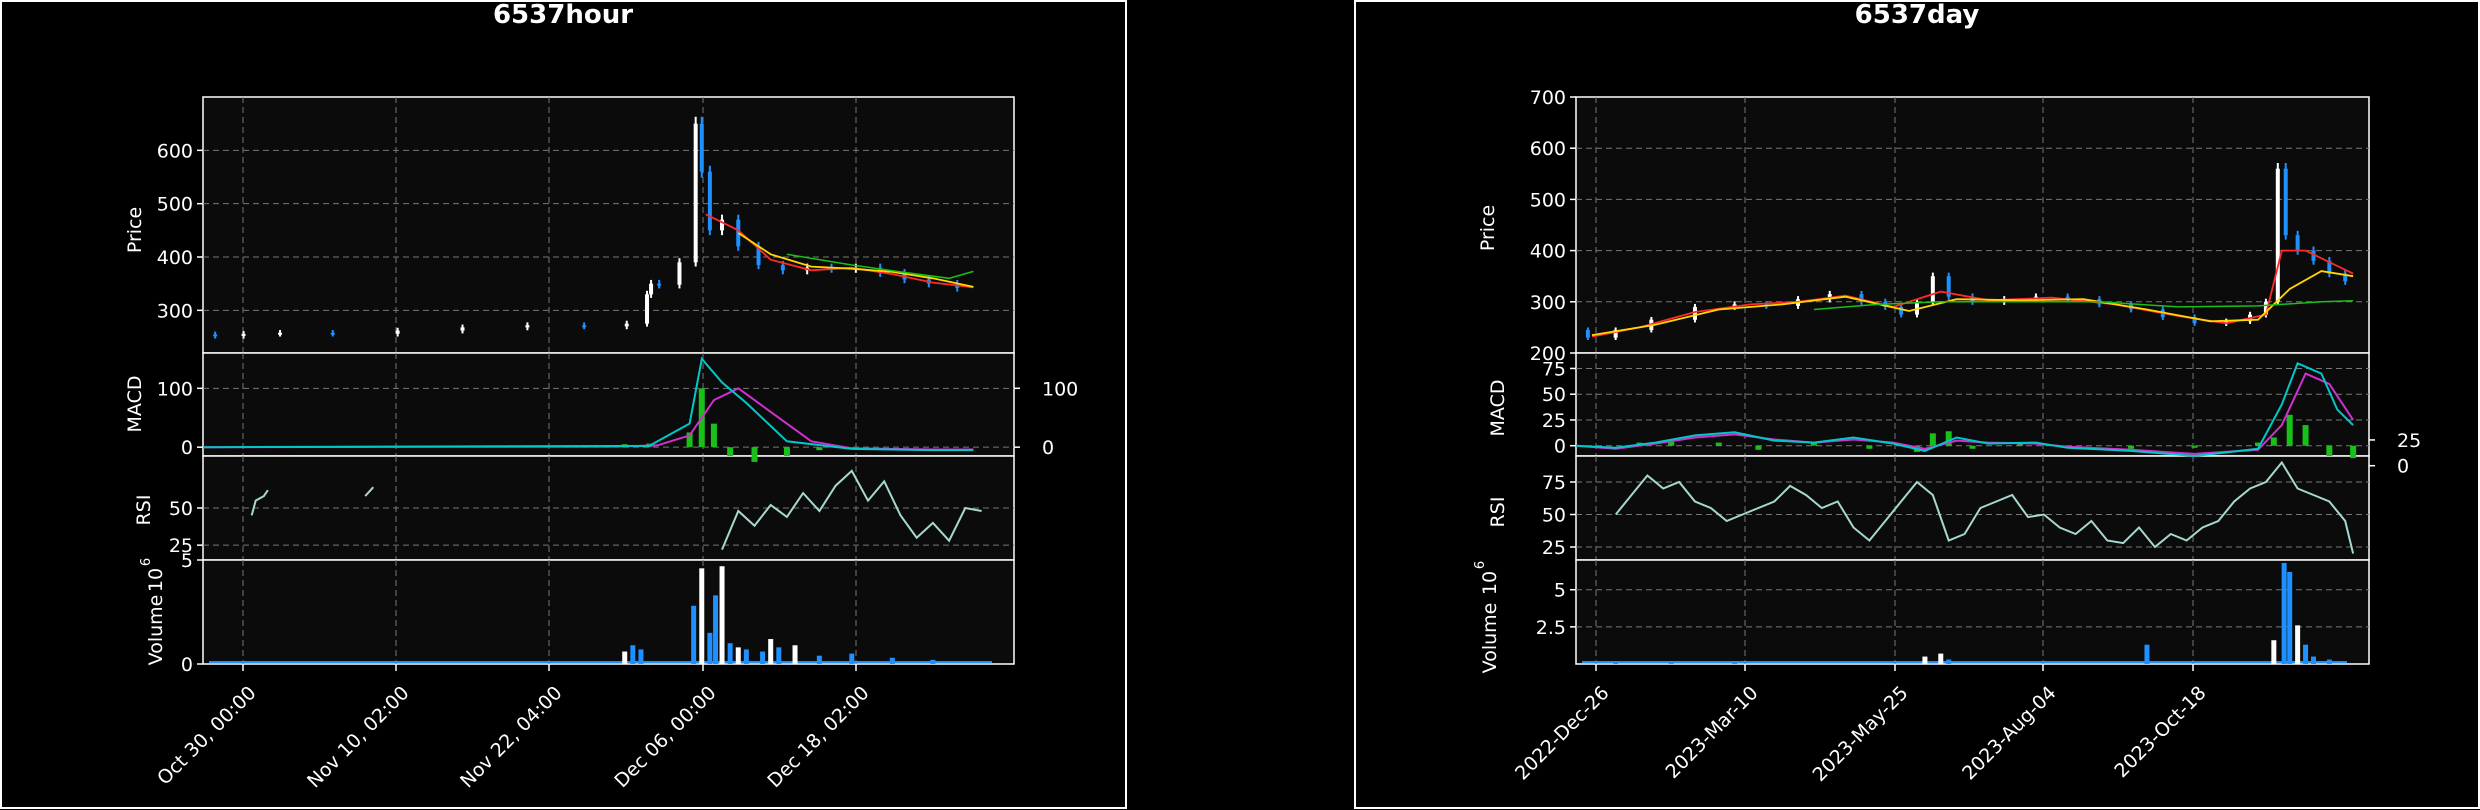  Describe the element at coordinates (135, 230) in the screenshot. I see `hour-price-ylabel: Price` at that location.